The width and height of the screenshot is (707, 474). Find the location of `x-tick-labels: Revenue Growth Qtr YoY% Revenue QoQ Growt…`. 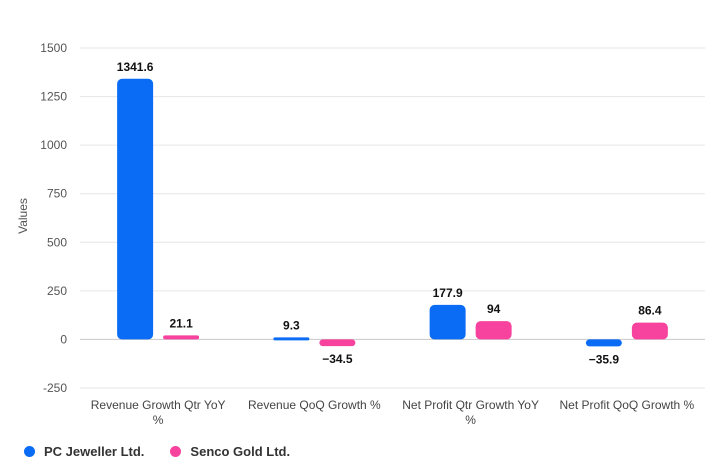

x-tick-labels: Revenue Growth Qtr YoY% Revenue QoQ Growt… is located at coordinates (393, 412).